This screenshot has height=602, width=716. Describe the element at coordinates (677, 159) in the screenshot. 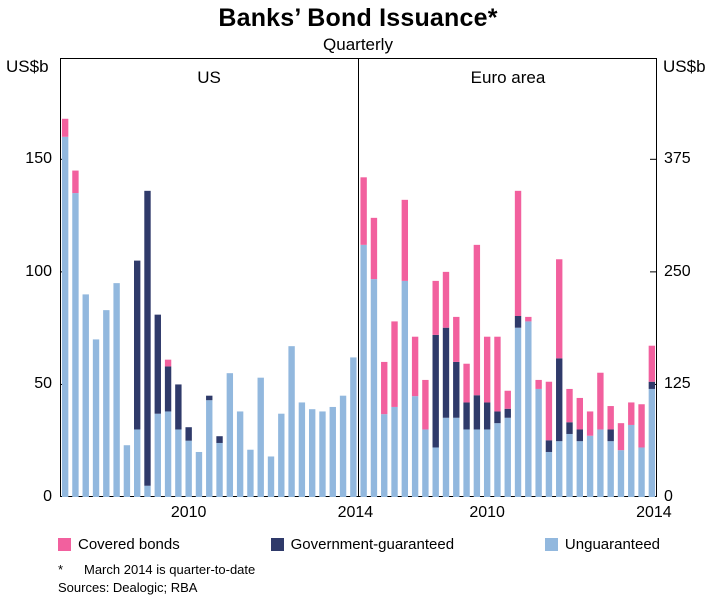

I see `y-tick-right-375: 375` at that location.